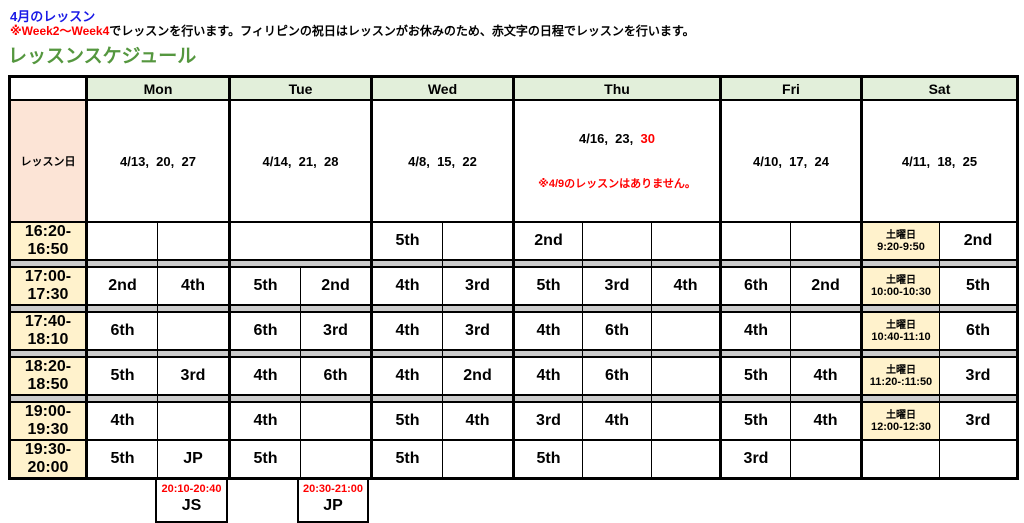 This screenshot has height=523, width=1024. Describe the element at coordinates (939, 161) in the screenshot. I see `dates-sat: 4/11, 18, 25` at that location.